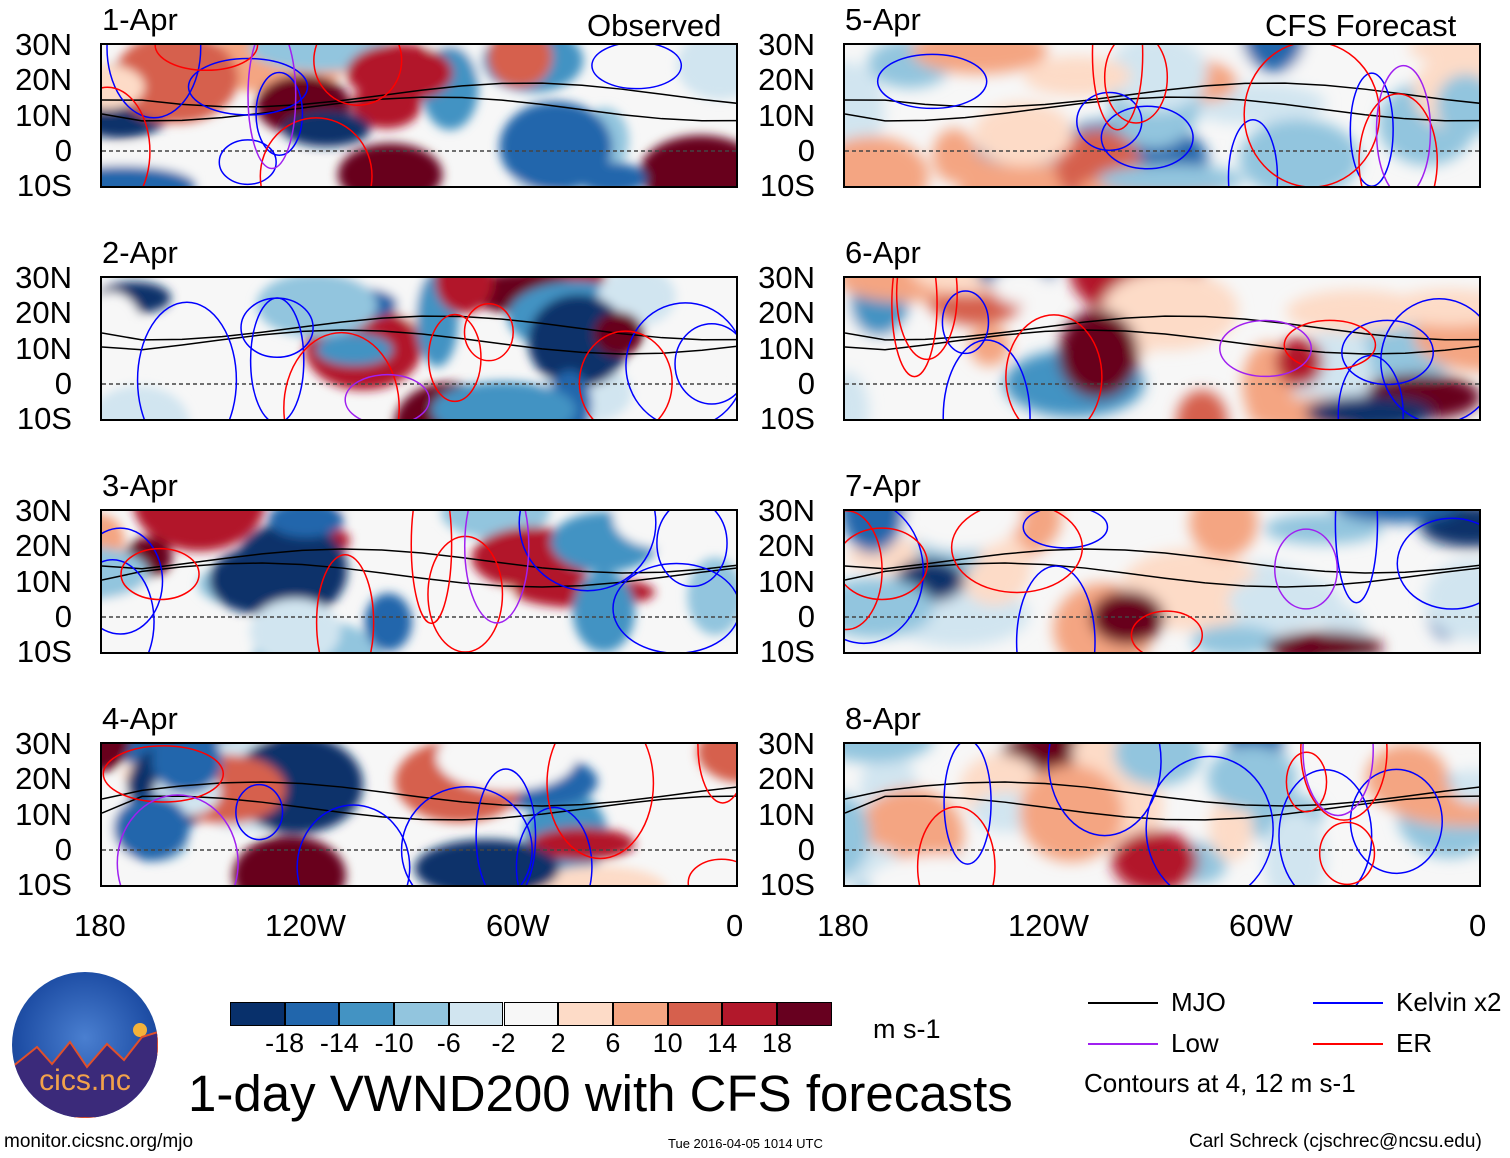 The image size is (1510, 1158). Describe the element at coordinates (735, 925) in the screenshot. I see `x-tick-label: 0` at that location.